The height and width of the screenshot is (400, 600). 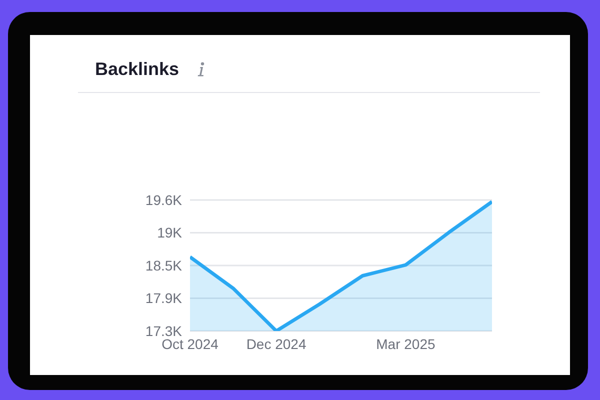 What do you see at coordinates (406, 344) in the screenshot?
I see `x-tick-label: Mar 2025` at bounding box center [406, 344].